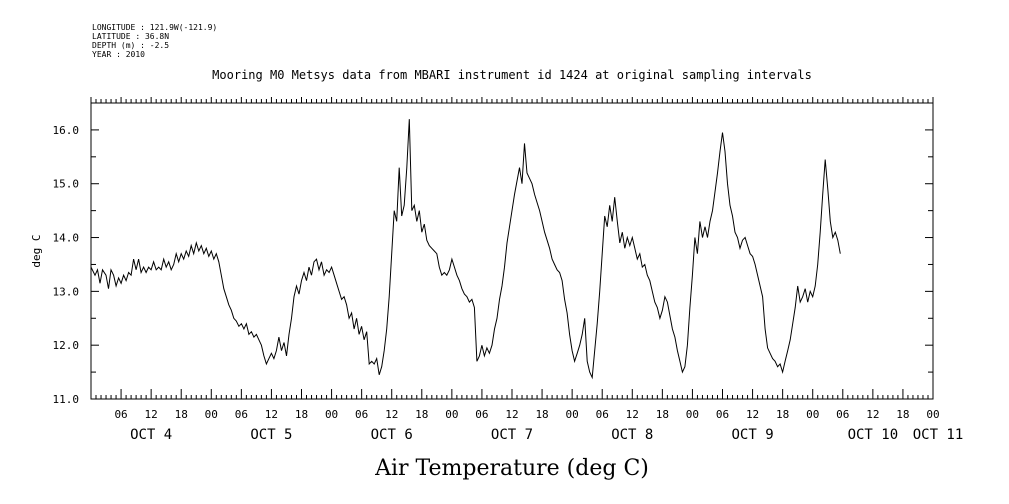 The width and height of the screenshot is (1009, 504). Describe the element at coordinates (873, 435) in the screenshot. I see `x-day-label: OCT 10` at that location.